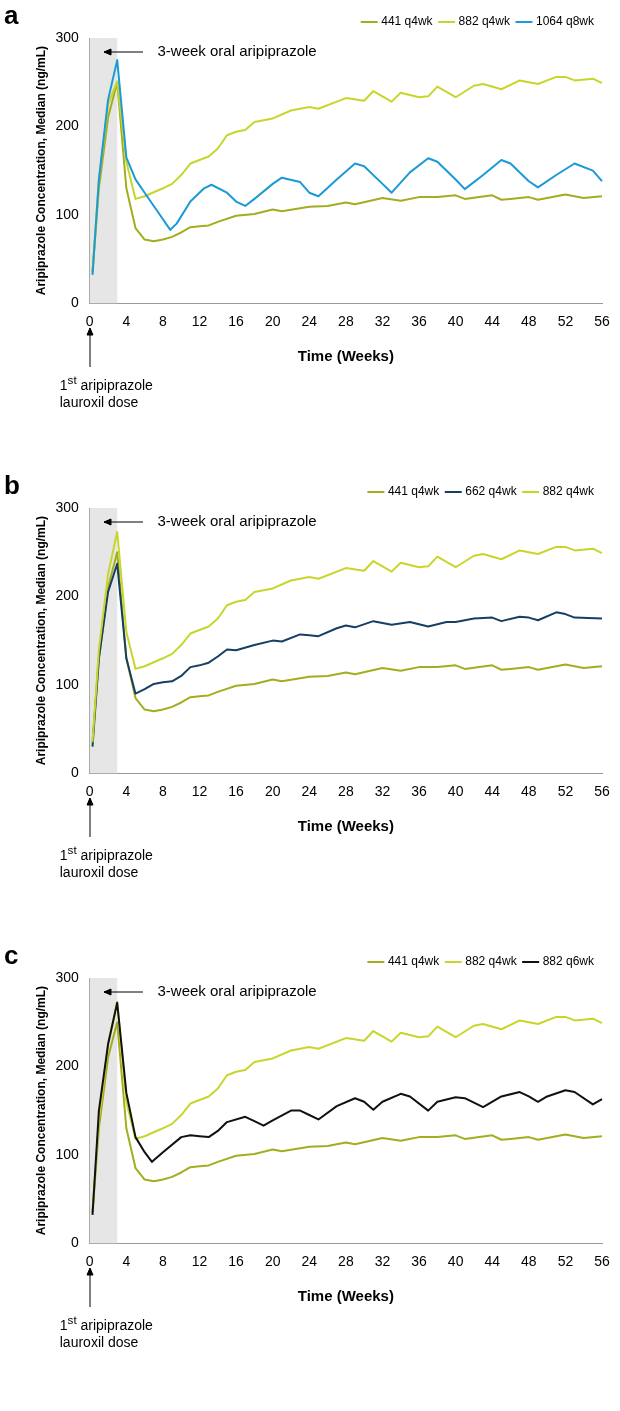  Describe the element at coordinates (11, 15) in the screenshot. I see `chart-title: a` at that location.